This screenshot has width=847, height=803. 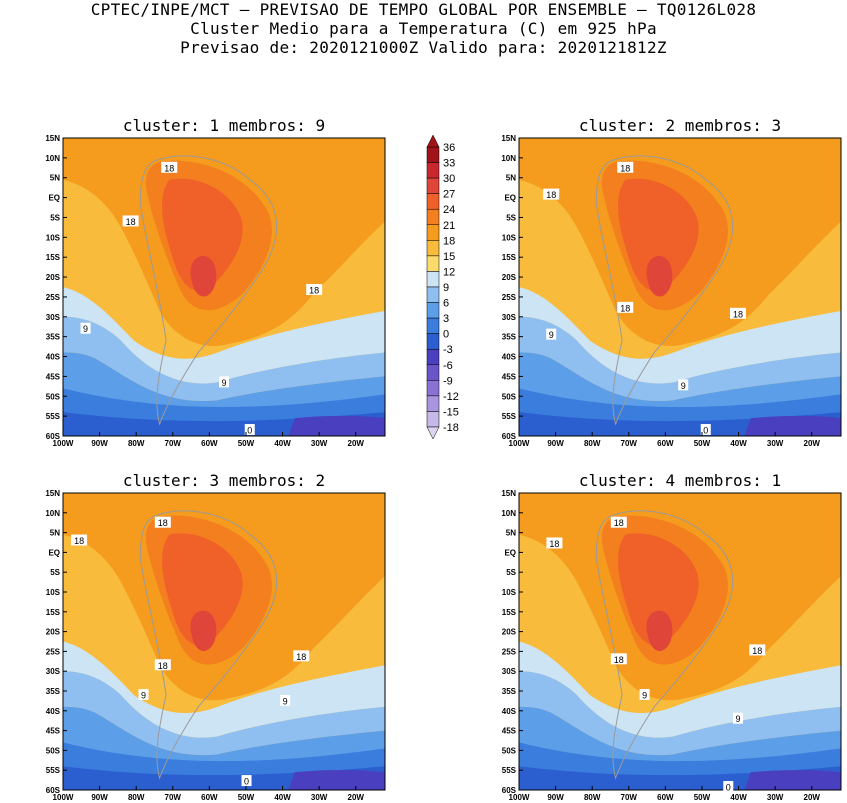 I want to click on lon-tick-label: 50W, so click(x=702, y=797).